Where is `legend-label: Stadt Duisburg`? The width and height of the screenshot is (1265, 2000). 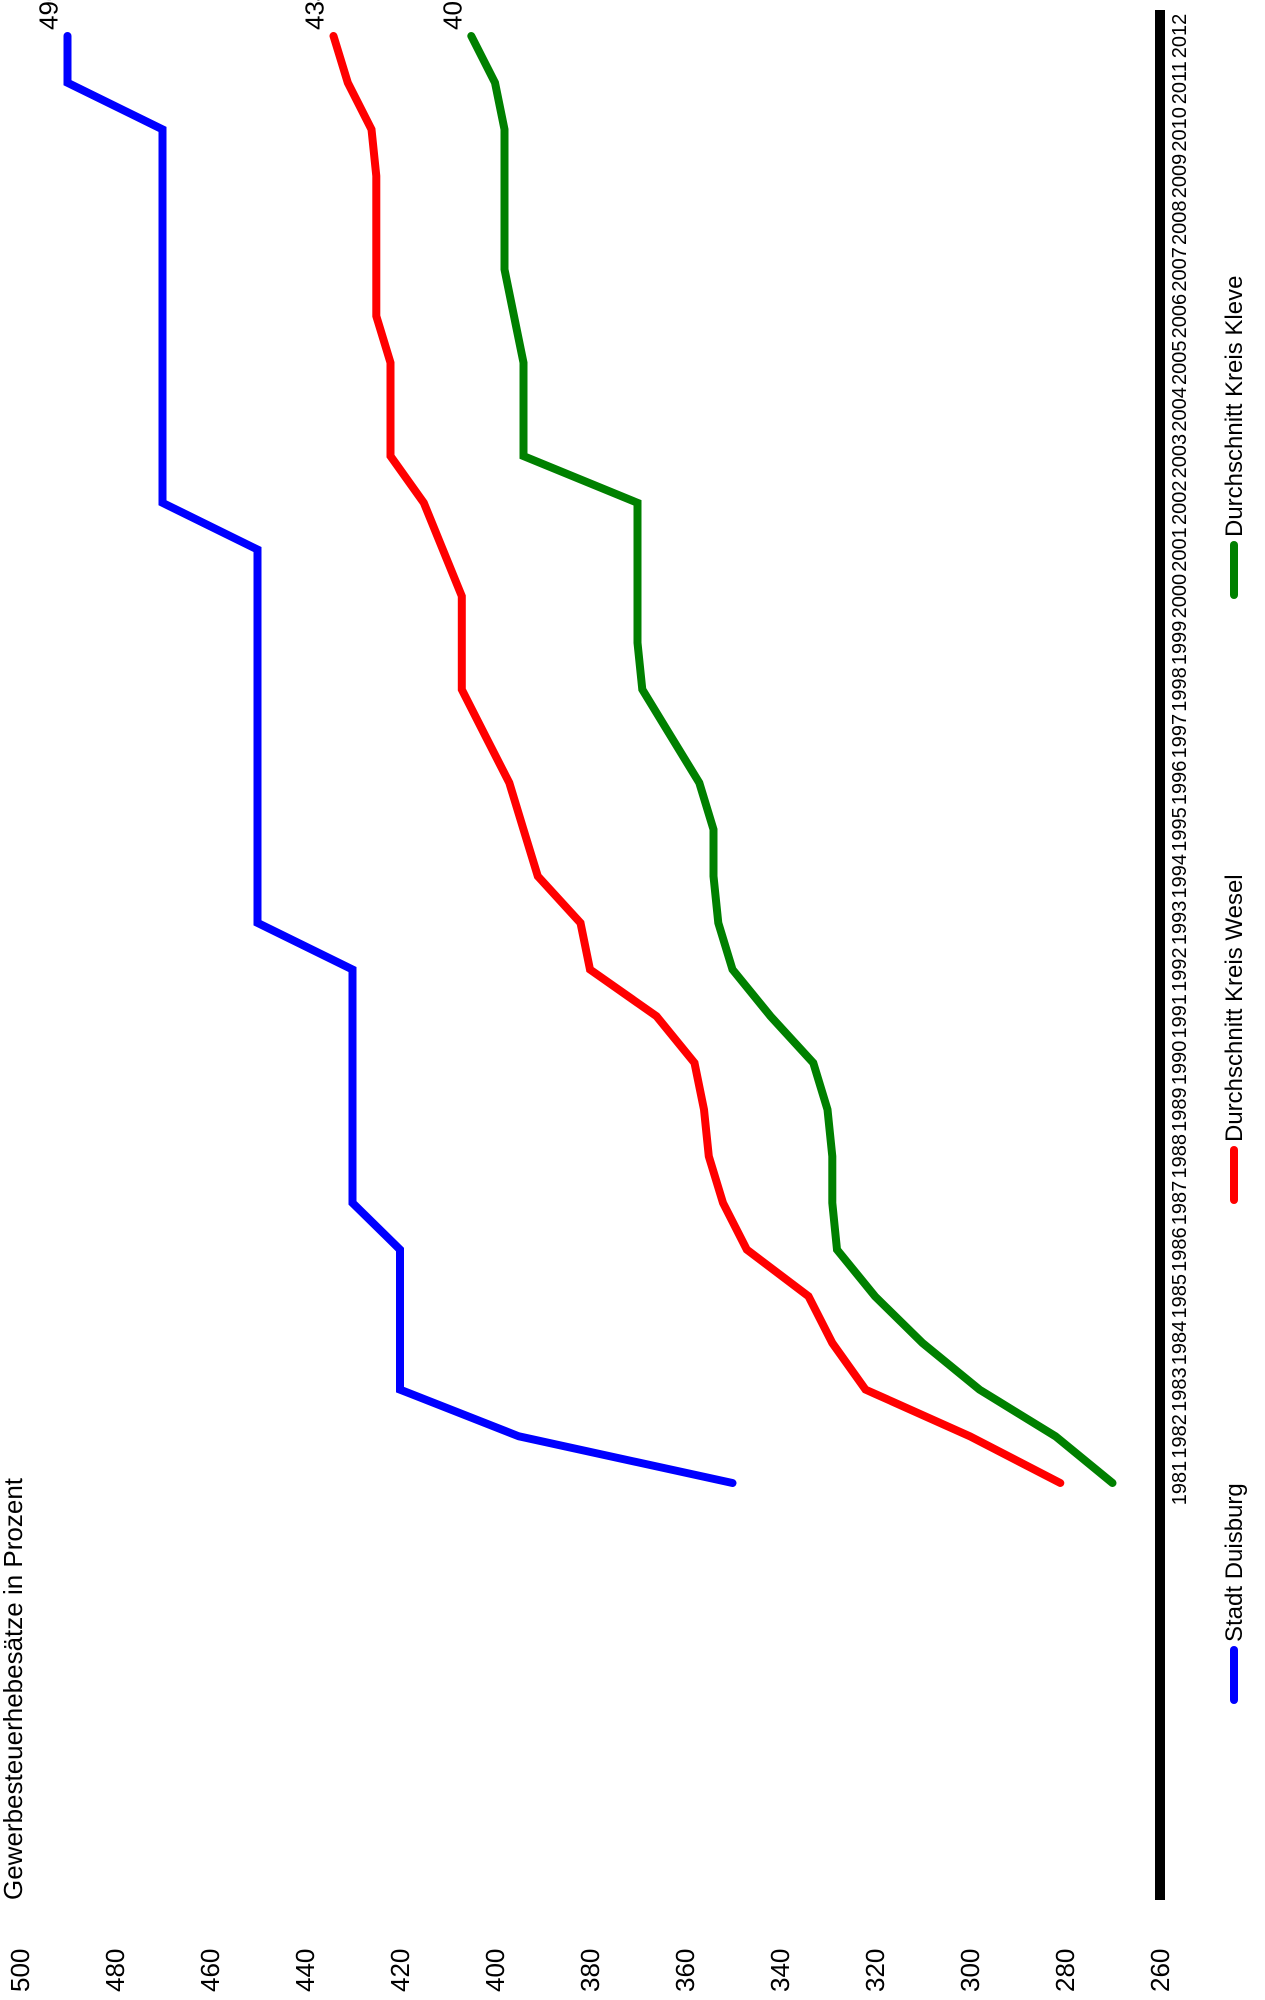
legend-label: Stadt Duisburg is located at coordinates (1234, 1562).